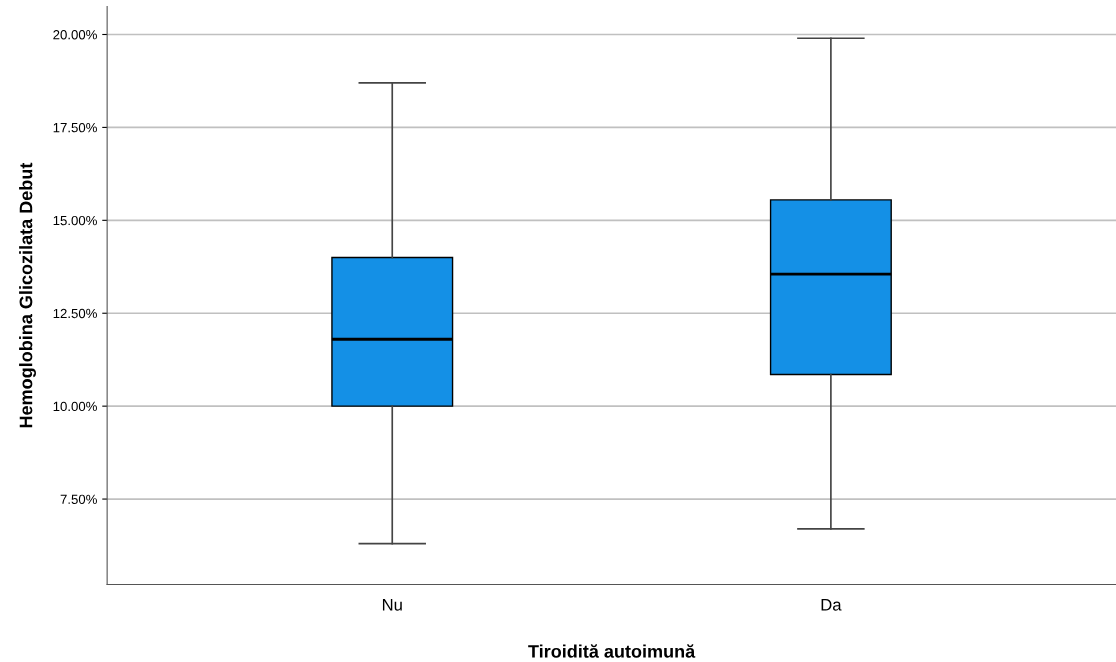 This screenshot has height=662, width=1116. What do you see at coordinates (75, 313) in the screenshot?
I see `y-tick-label: 12.50%` at bounding box center [75, 313].